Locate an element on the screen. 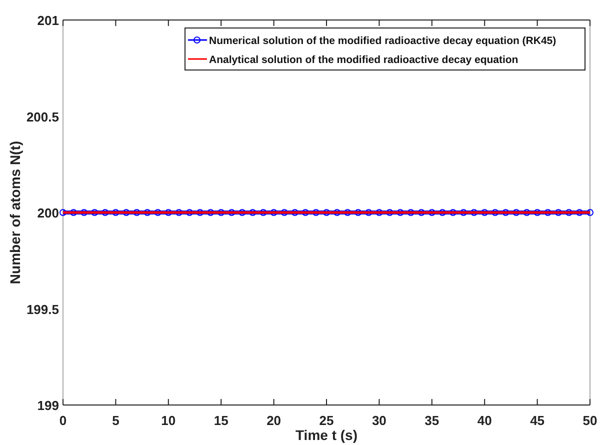  y-tick-label: 199.5 is located at coordinates (42, 309).